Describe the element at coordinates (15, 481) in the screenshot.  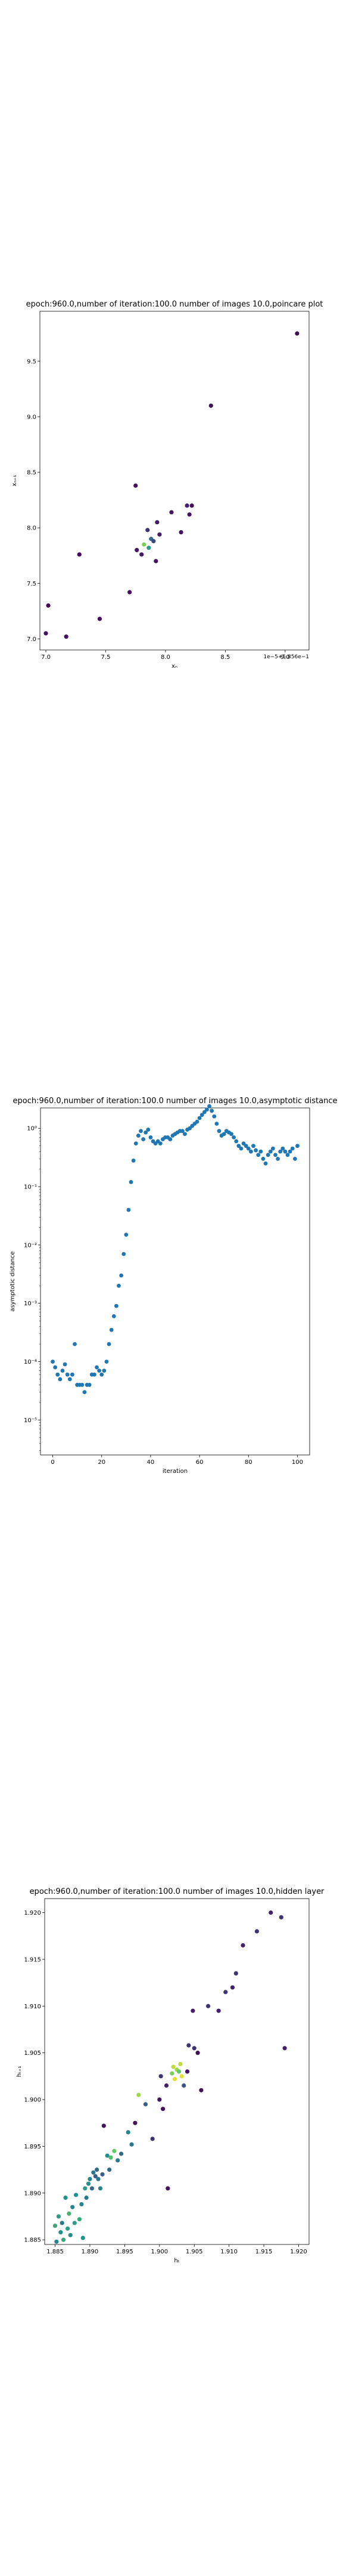
I see `poincare-y-axis-label: xₙ₊₁` at that location.